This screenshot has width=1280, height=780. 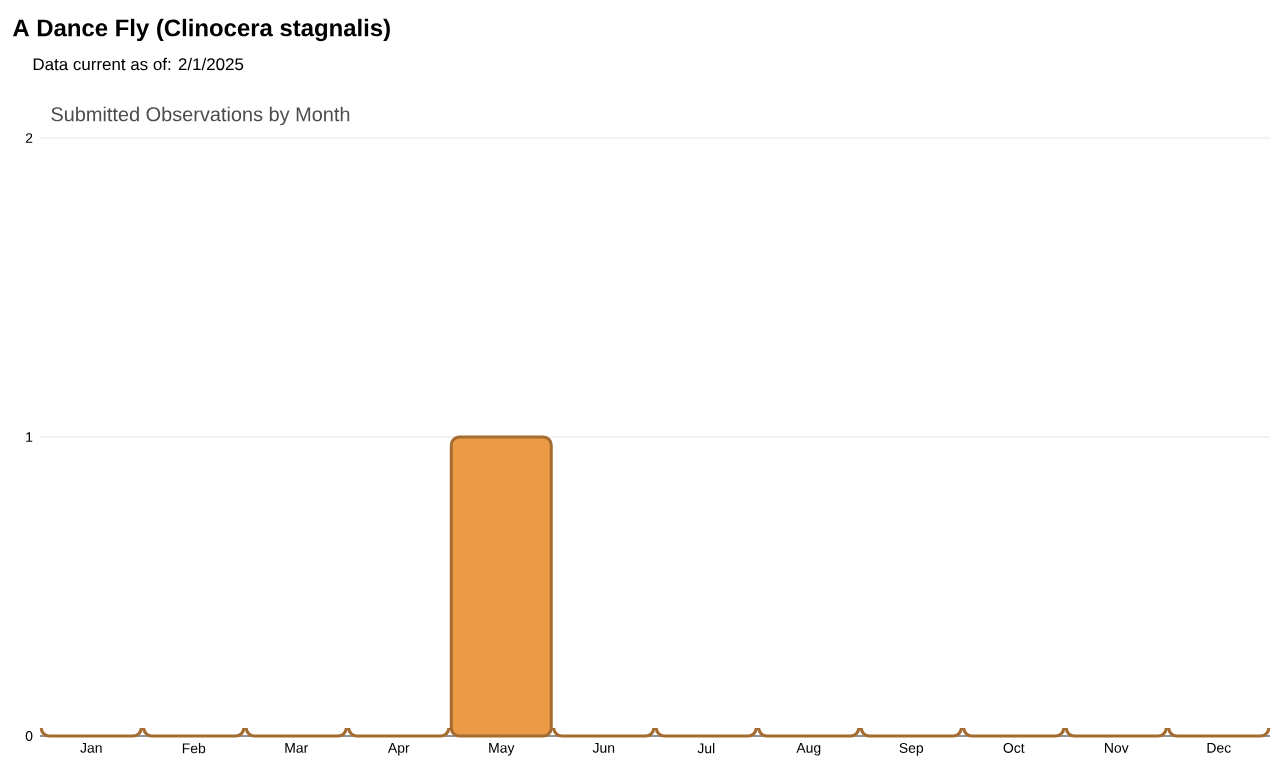 What do you see at coordinates (200, 116) in the screenshot?
I see `text: Submitted Observations by Month` at bounding box center [200, 116].